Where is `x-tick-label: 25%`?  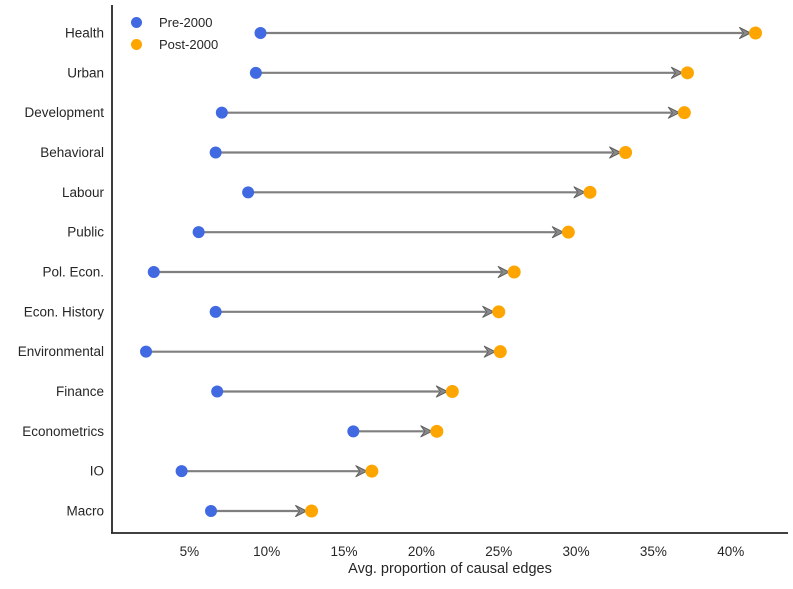 x-tick-label: 25% is located at coordinates (498, 551).